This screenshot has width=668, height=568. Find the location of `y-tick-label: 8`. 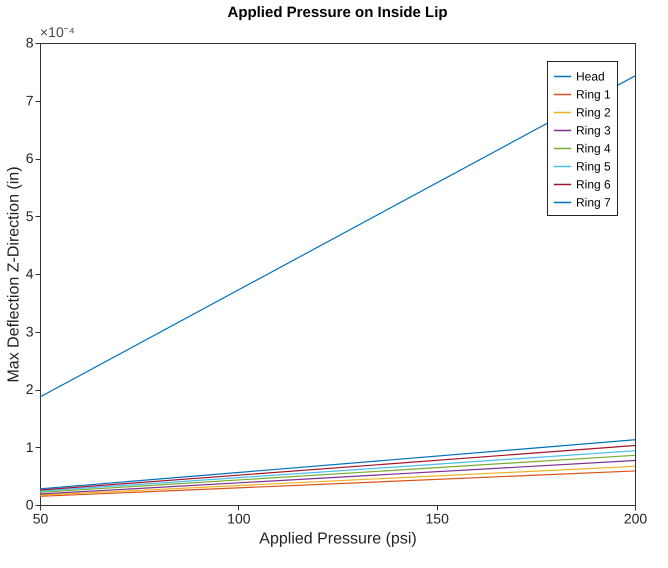

y-tick-label: 8 is located at coordinates (30, 42).